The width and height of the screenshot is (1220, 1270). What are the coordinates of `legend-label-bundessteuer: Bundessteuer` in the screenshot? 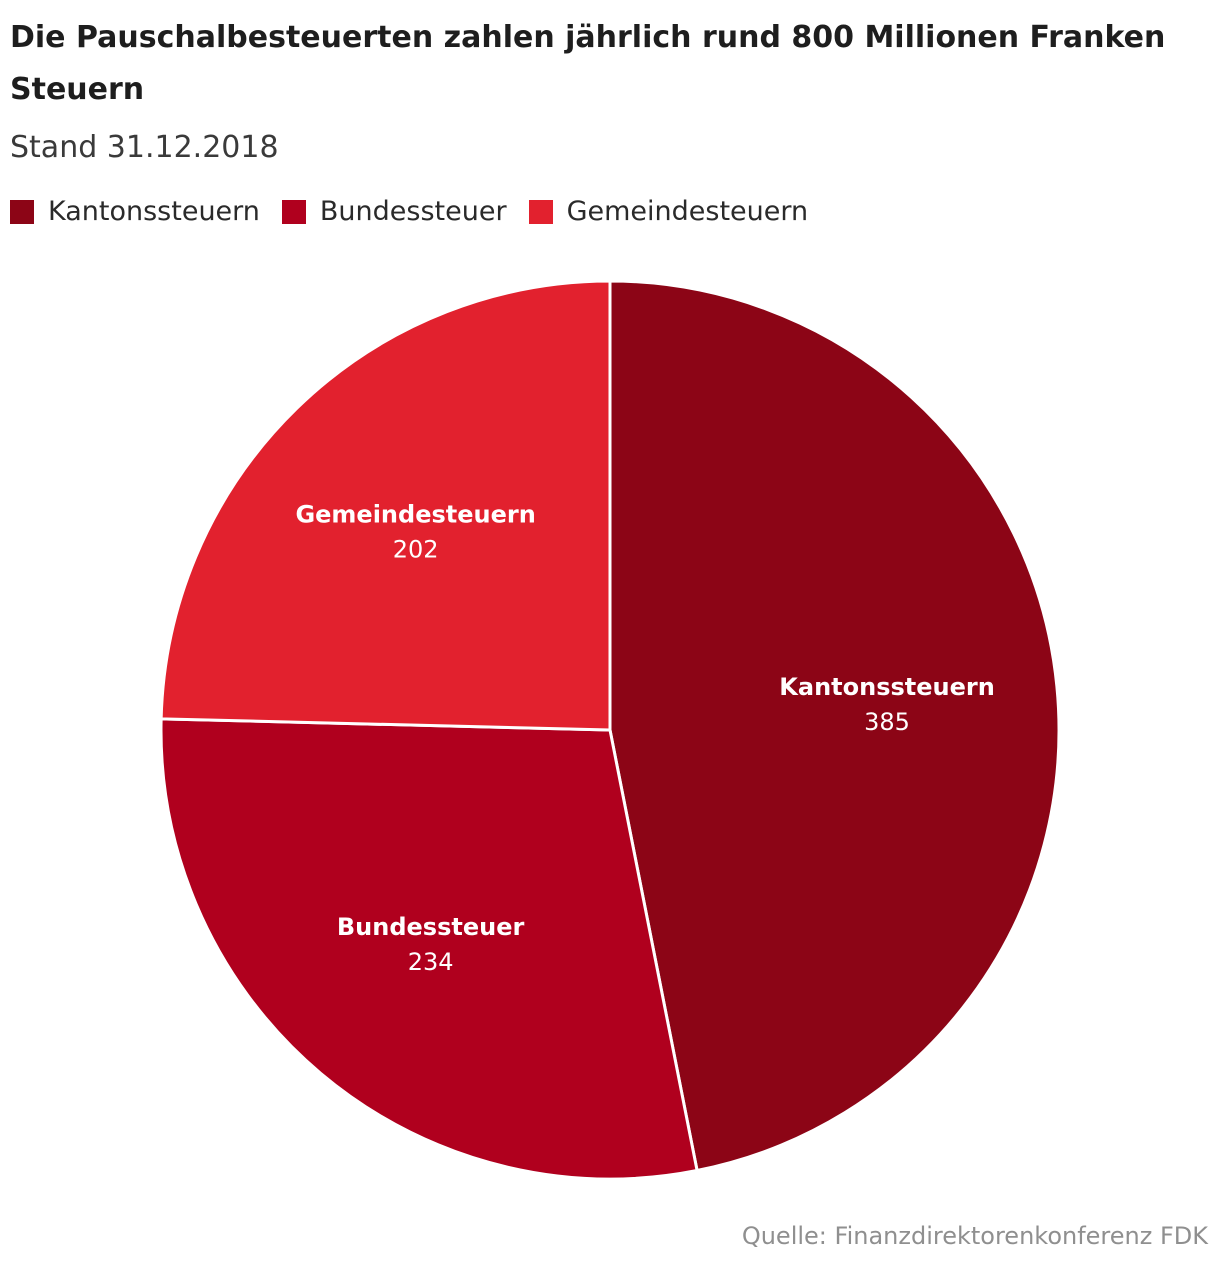 It's located at (413, 211).